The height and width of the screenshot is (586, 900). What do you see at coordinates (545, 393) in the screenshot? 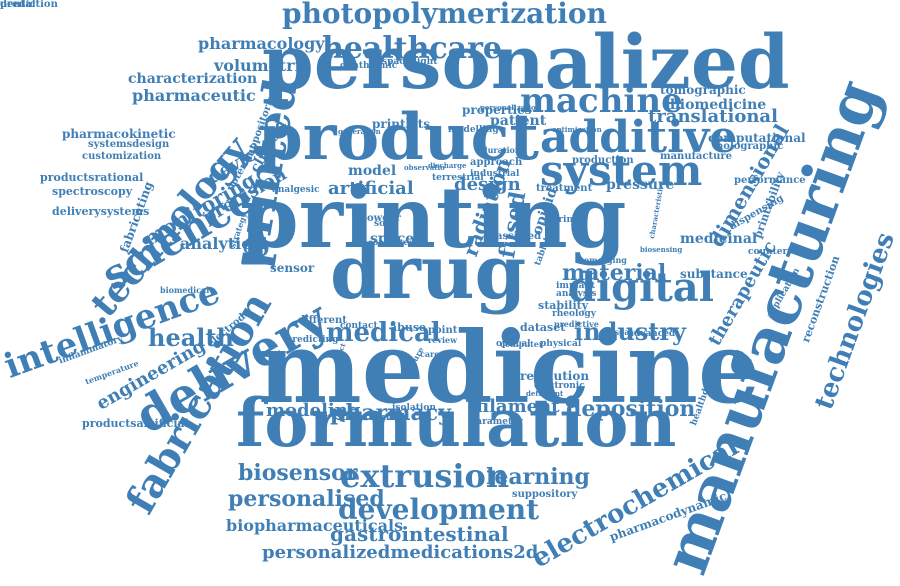
I see `cloud-word: deterrent` at bounding box center [545, 393].